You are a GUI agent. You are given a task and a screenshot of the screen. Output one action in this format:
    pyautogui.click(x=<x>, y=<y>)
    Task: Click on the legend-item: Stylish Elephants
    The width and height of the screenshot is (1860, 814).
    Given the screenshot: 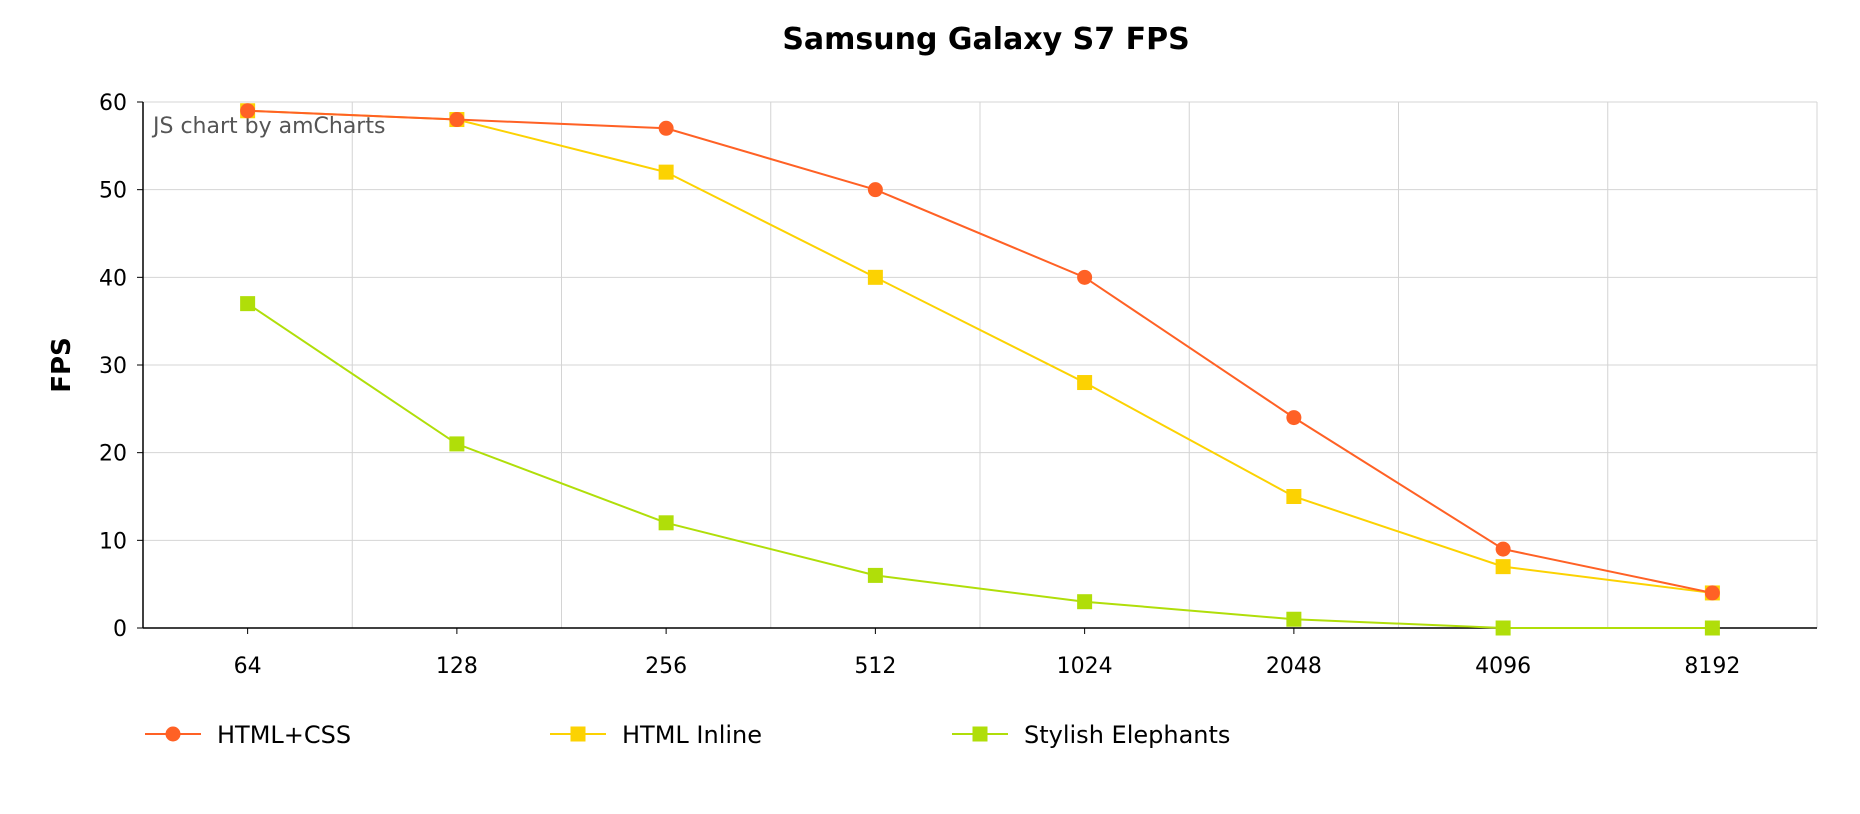 What is the action you would take?
    pyautogui.click(x=1091, y=735)
    